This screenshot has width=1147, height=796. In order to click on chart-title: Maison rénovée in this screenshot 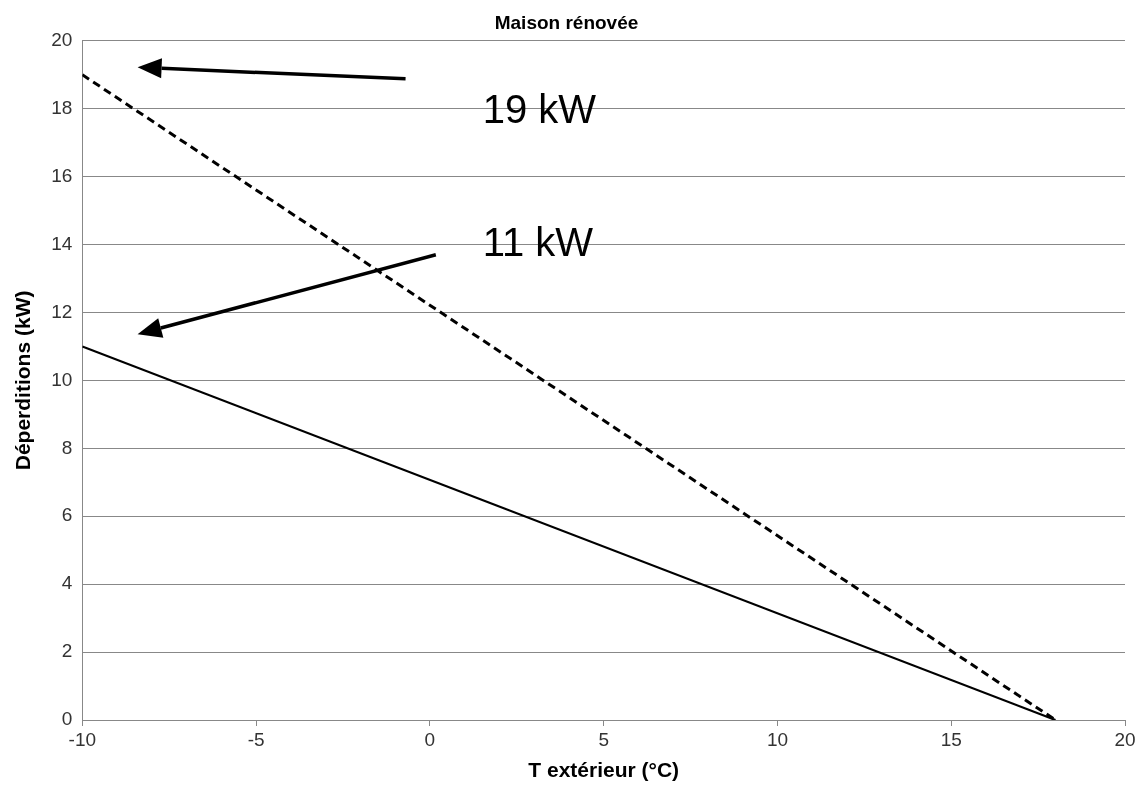, I will do `click(566, 22)`.